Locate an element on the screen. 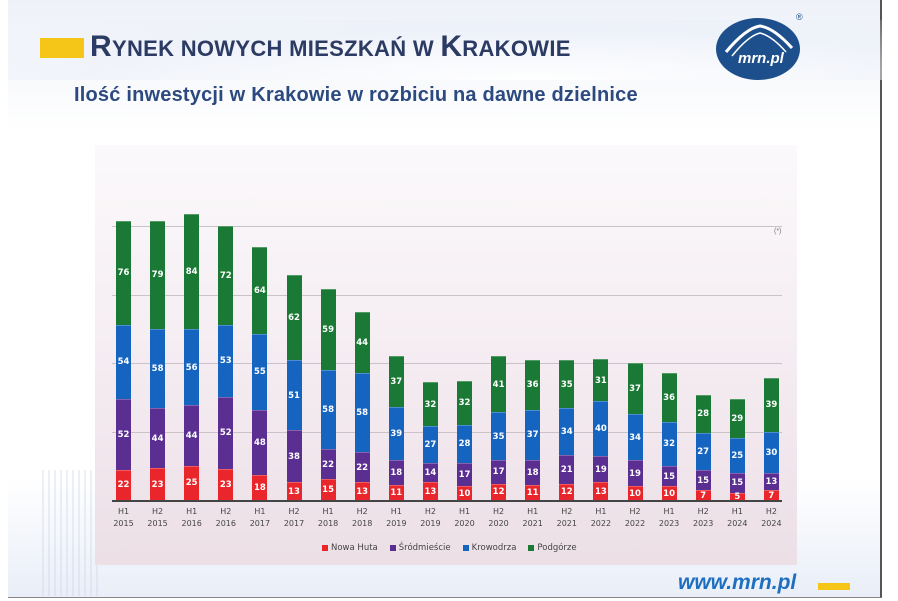 The width and height of the screenshot is (898, 601). tick-year: 2024 is located at coordinates (737, 523).